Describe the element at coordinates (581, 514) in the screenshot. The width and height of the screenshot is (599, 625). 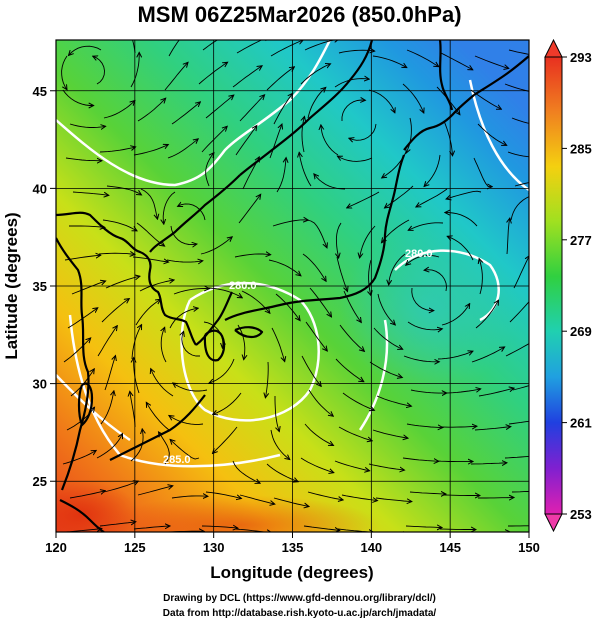
I see `colorbar-tick-label: 253` at that location.